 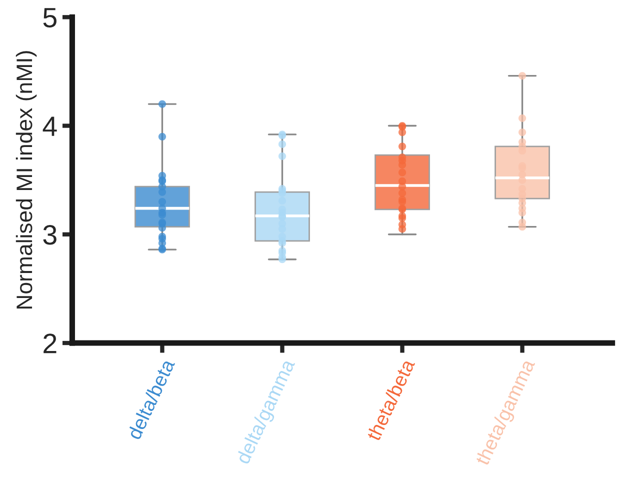 I want to click on y-tick-label: 2, so click(x=50, y=344).